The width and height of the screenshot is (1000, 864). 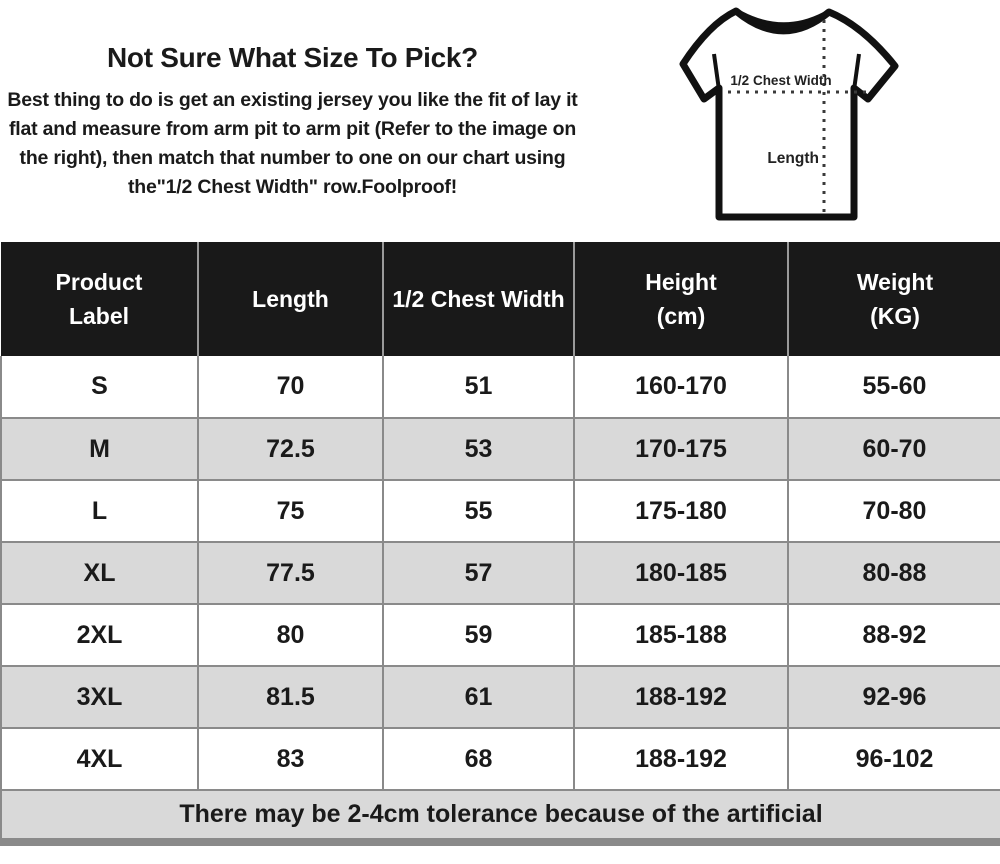 What do you see at coordinates (793, 158) in the screenshot?
I see `length-label: Length` at bounding box center [793, 158].